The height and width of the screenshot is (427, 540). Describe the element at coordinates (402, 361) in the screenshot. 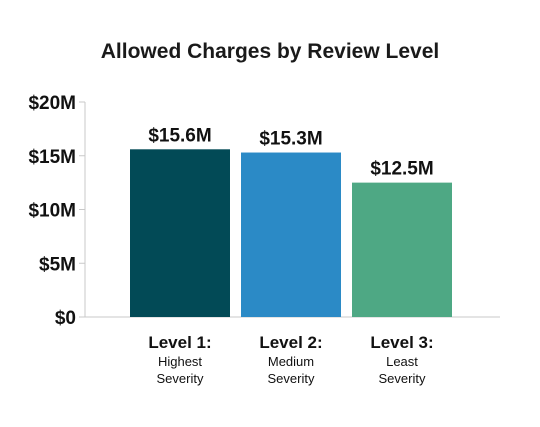

I see `category-subtitle: Least` at that location.